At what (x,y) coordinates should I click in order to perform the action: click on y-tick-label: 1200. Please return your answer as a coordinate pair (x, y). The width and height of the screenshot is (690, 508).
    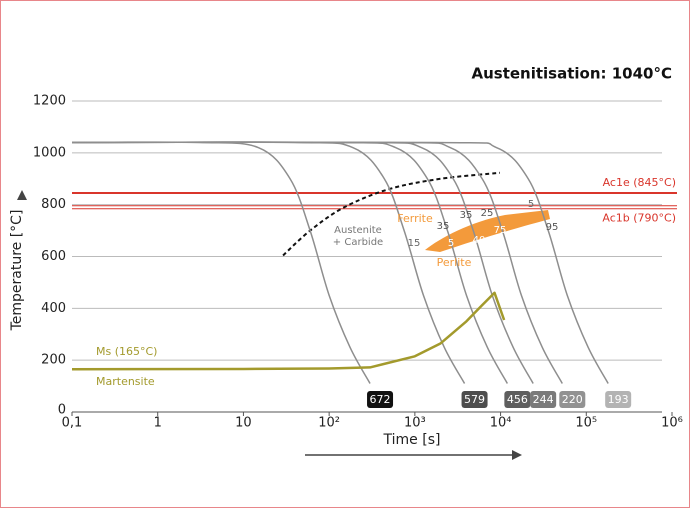
    Looking at the image, I should click on (49, 101).